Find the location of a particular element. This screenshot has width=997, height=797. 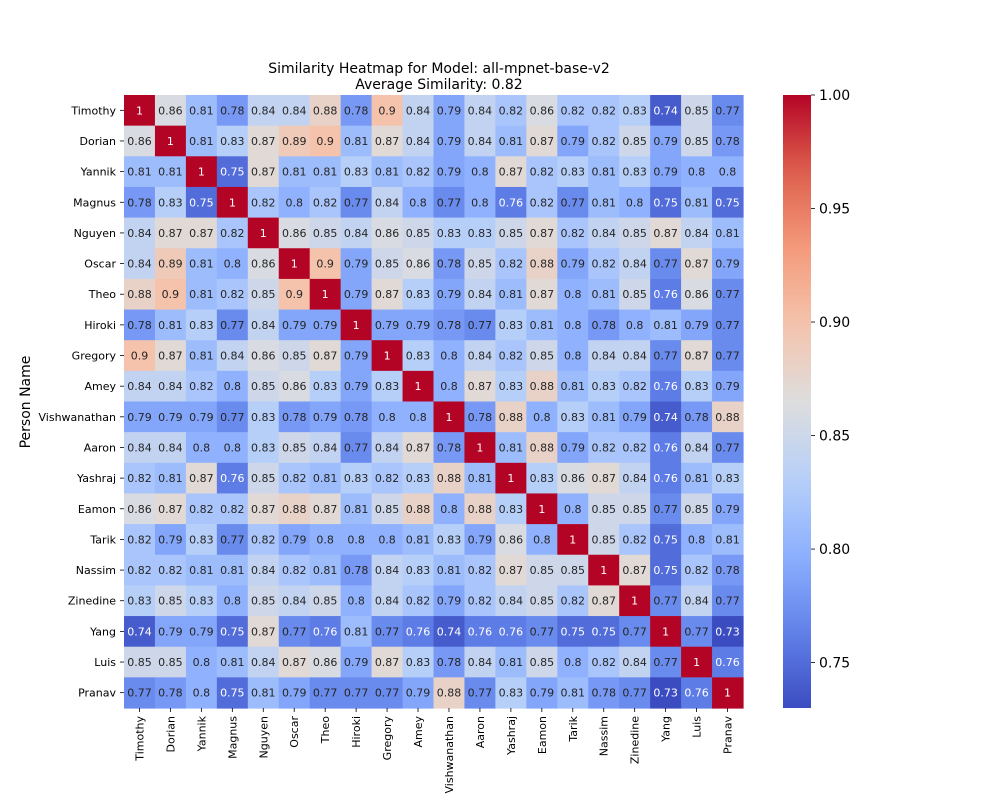

y-tick-label: Zinedine is located at coordinates (92, 601).